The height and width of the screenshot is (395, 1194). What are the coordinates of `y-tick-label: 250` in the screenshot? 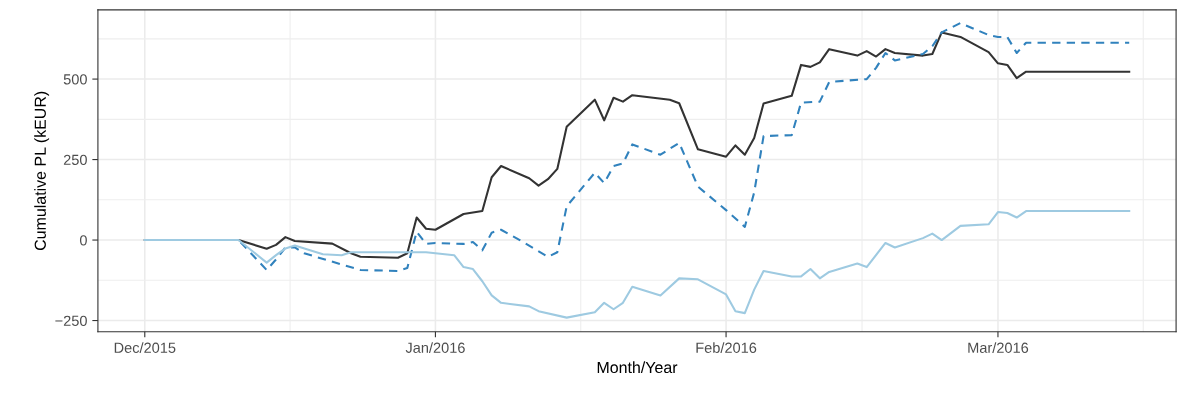 It's located at (75, 159).